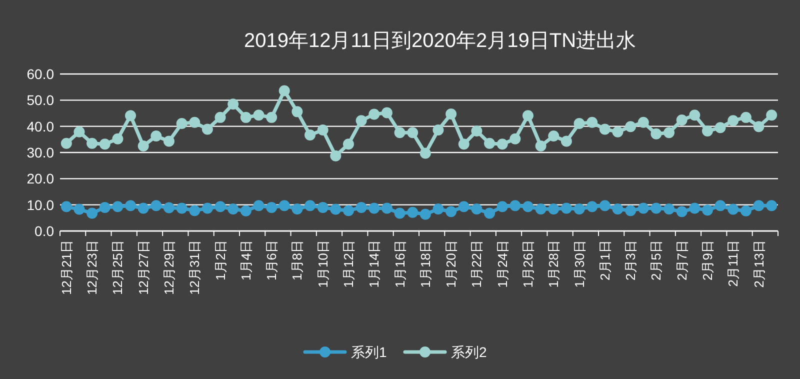  I want to click on x-tick-label: 12月23日, so click(92, 267).